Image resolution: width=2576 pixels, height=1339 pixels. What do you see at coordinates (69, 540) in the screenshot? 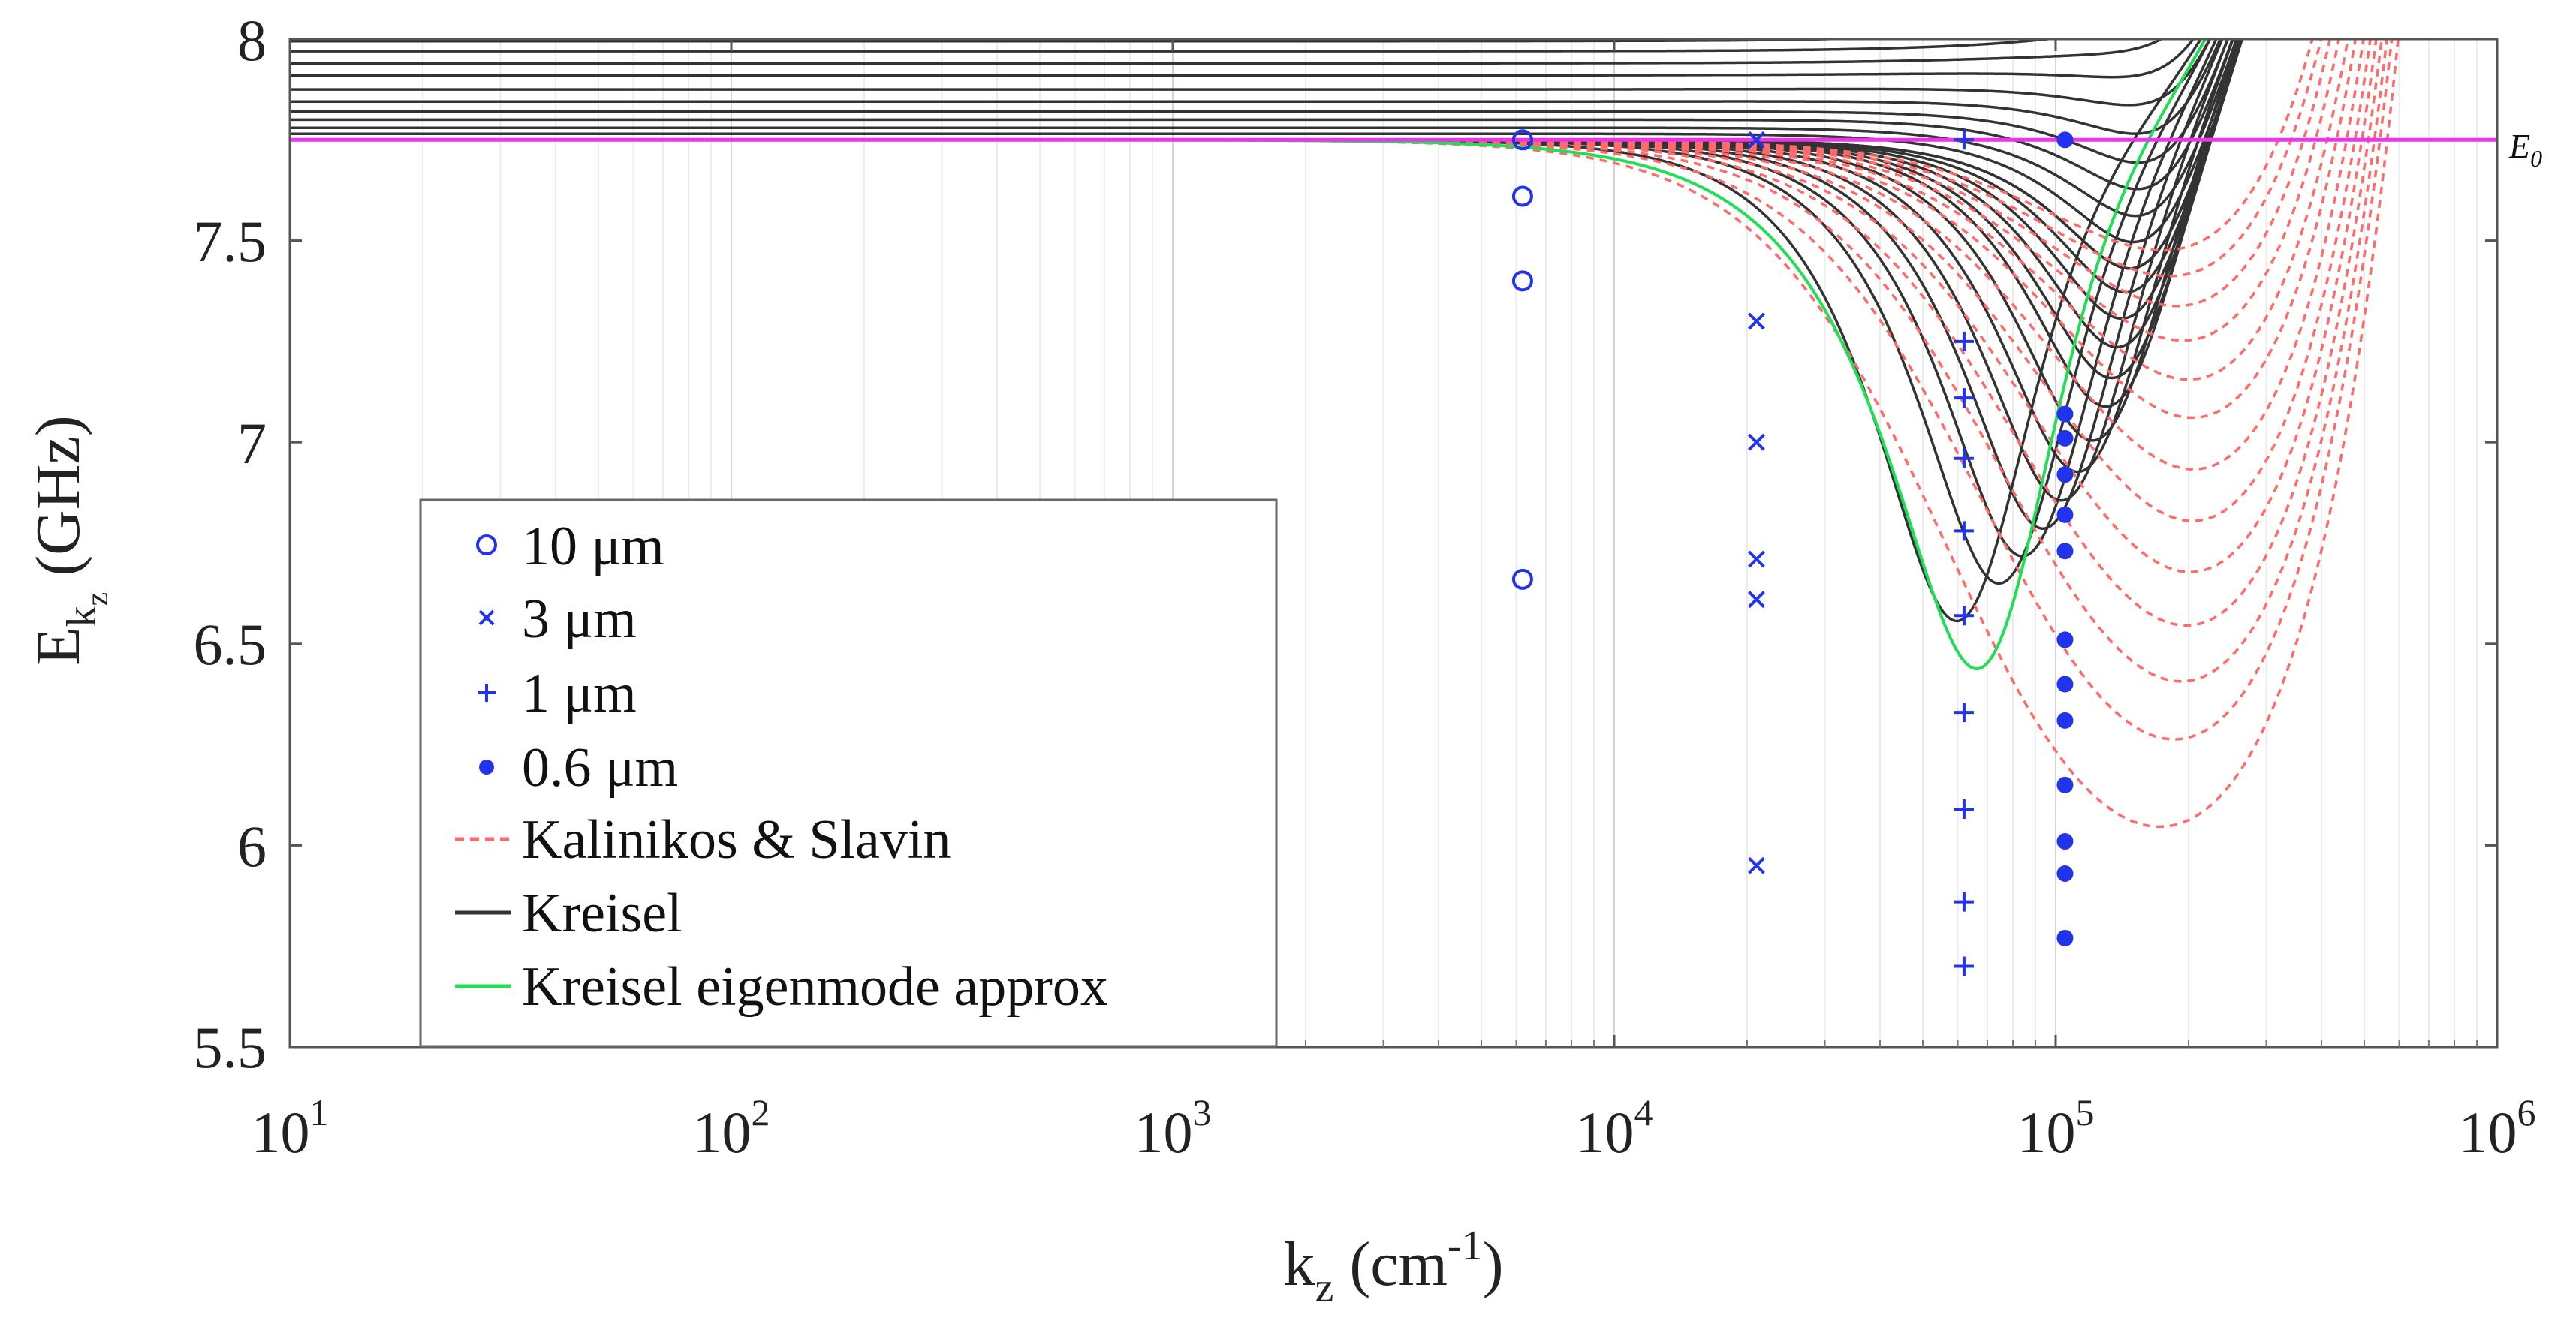
I see `y-axis-label: Ekz (GHz)` at bounding box center [69, 540].